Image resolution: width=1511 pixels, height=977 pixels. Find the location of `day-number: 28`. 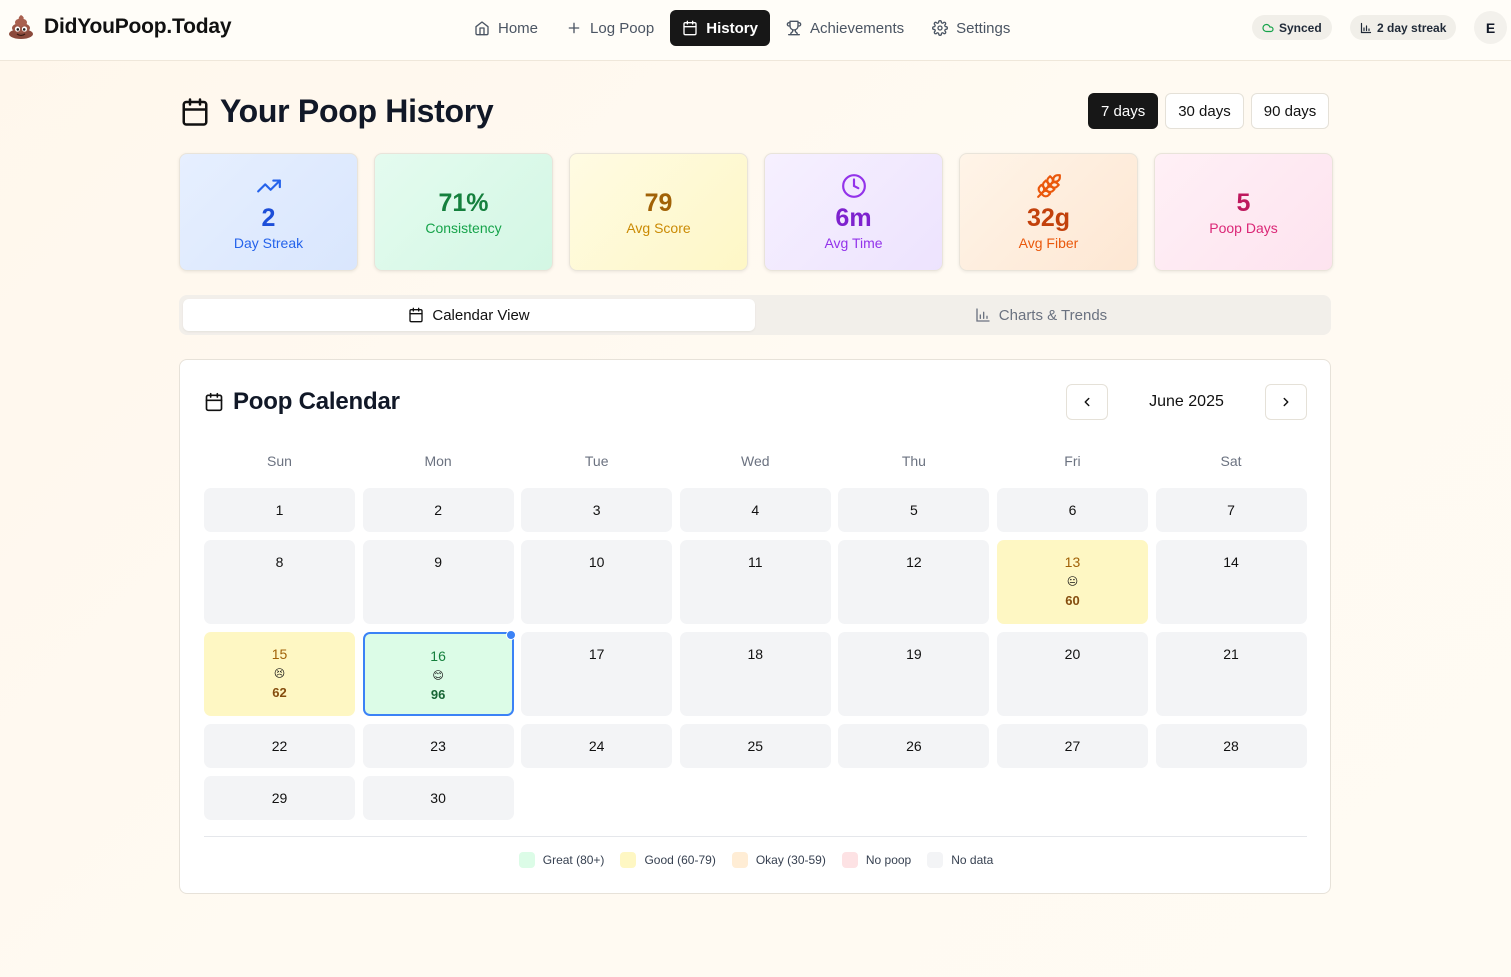

day-number: 28 is located at coordinates (1231, 746).